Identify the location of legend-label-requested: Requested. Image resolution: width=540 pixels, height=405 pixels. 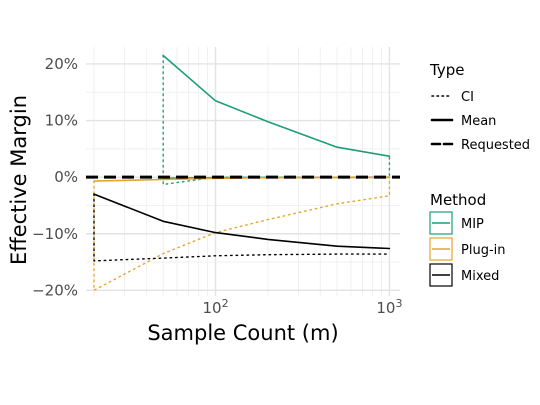
(495, 145).